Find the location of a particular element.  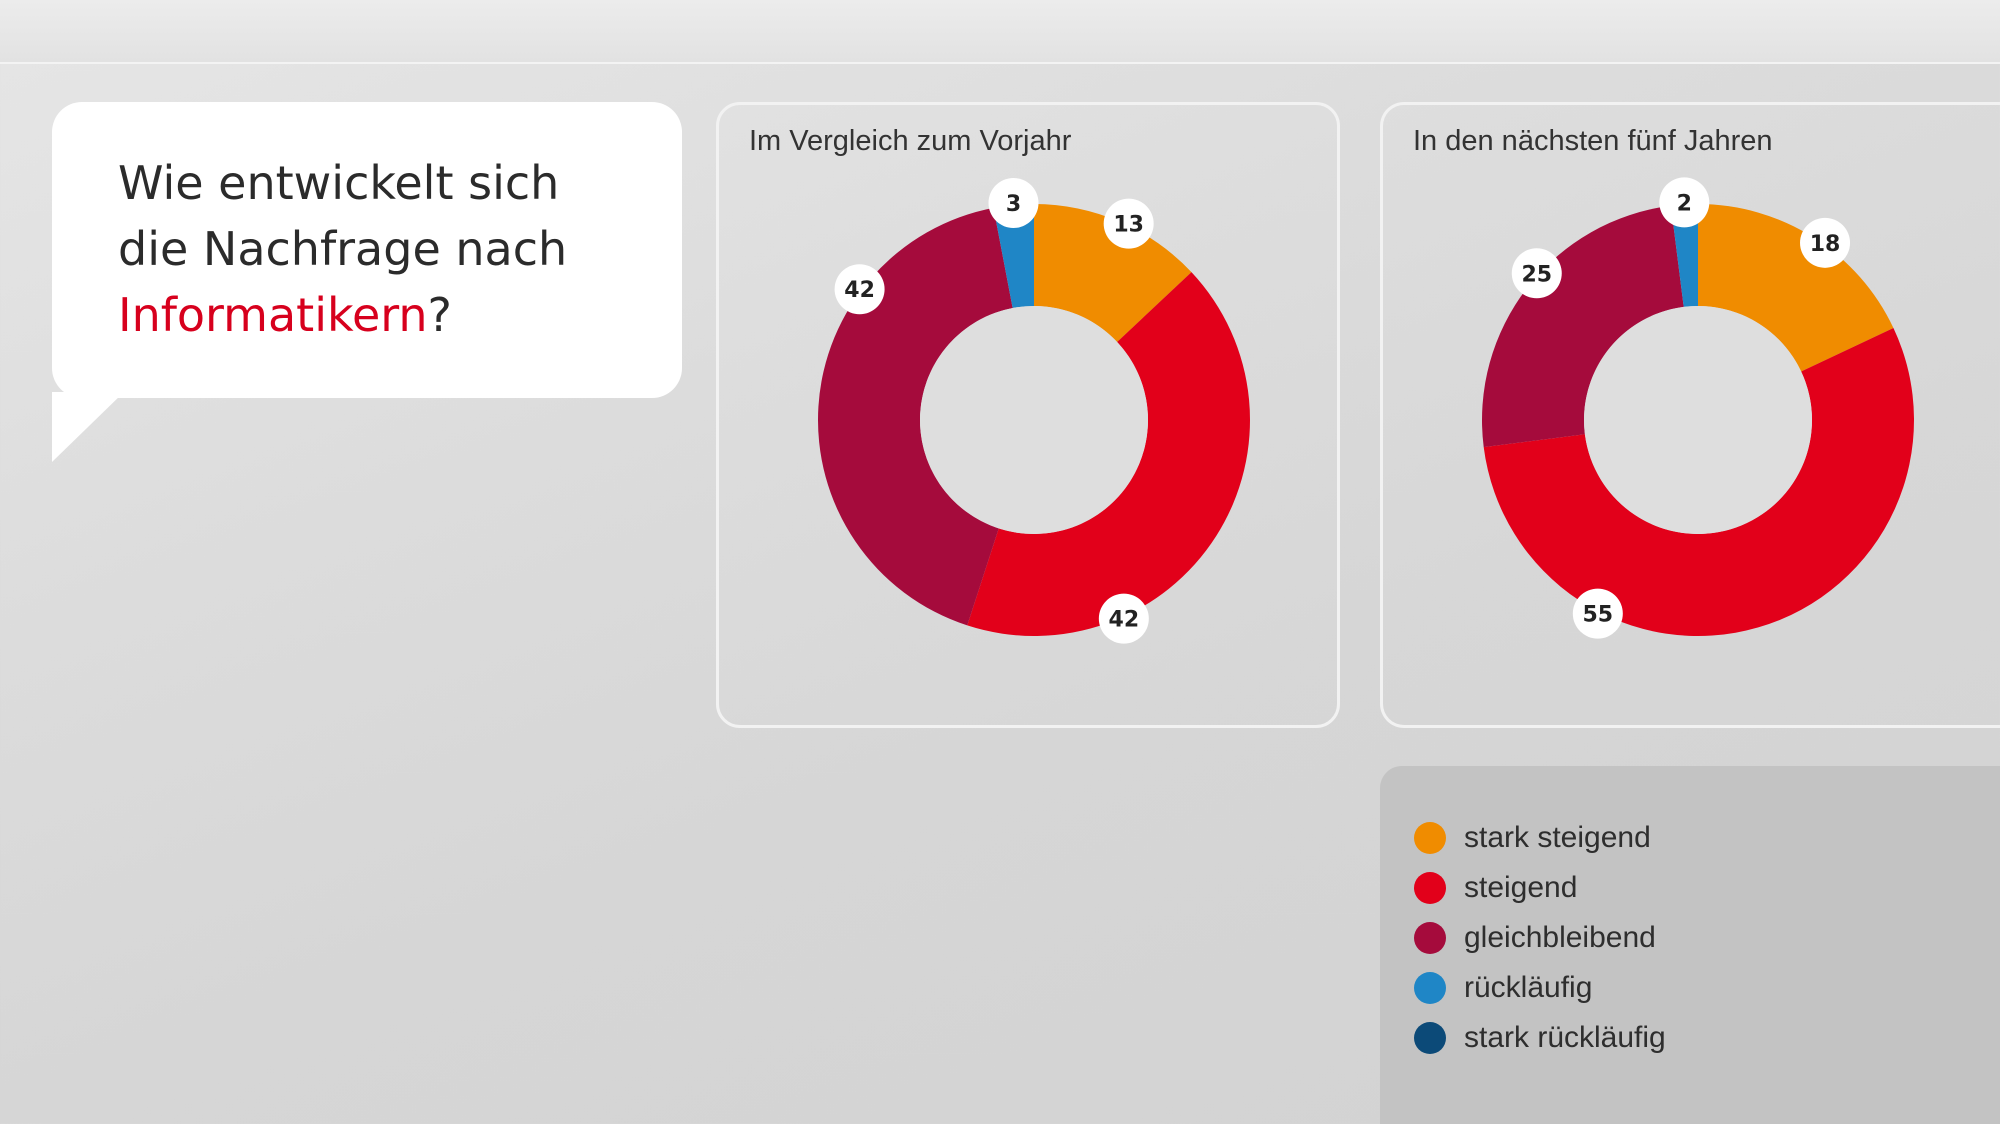

legend-item-ruecklaeufig: rückläufig is located at coordinates (1503, 988).